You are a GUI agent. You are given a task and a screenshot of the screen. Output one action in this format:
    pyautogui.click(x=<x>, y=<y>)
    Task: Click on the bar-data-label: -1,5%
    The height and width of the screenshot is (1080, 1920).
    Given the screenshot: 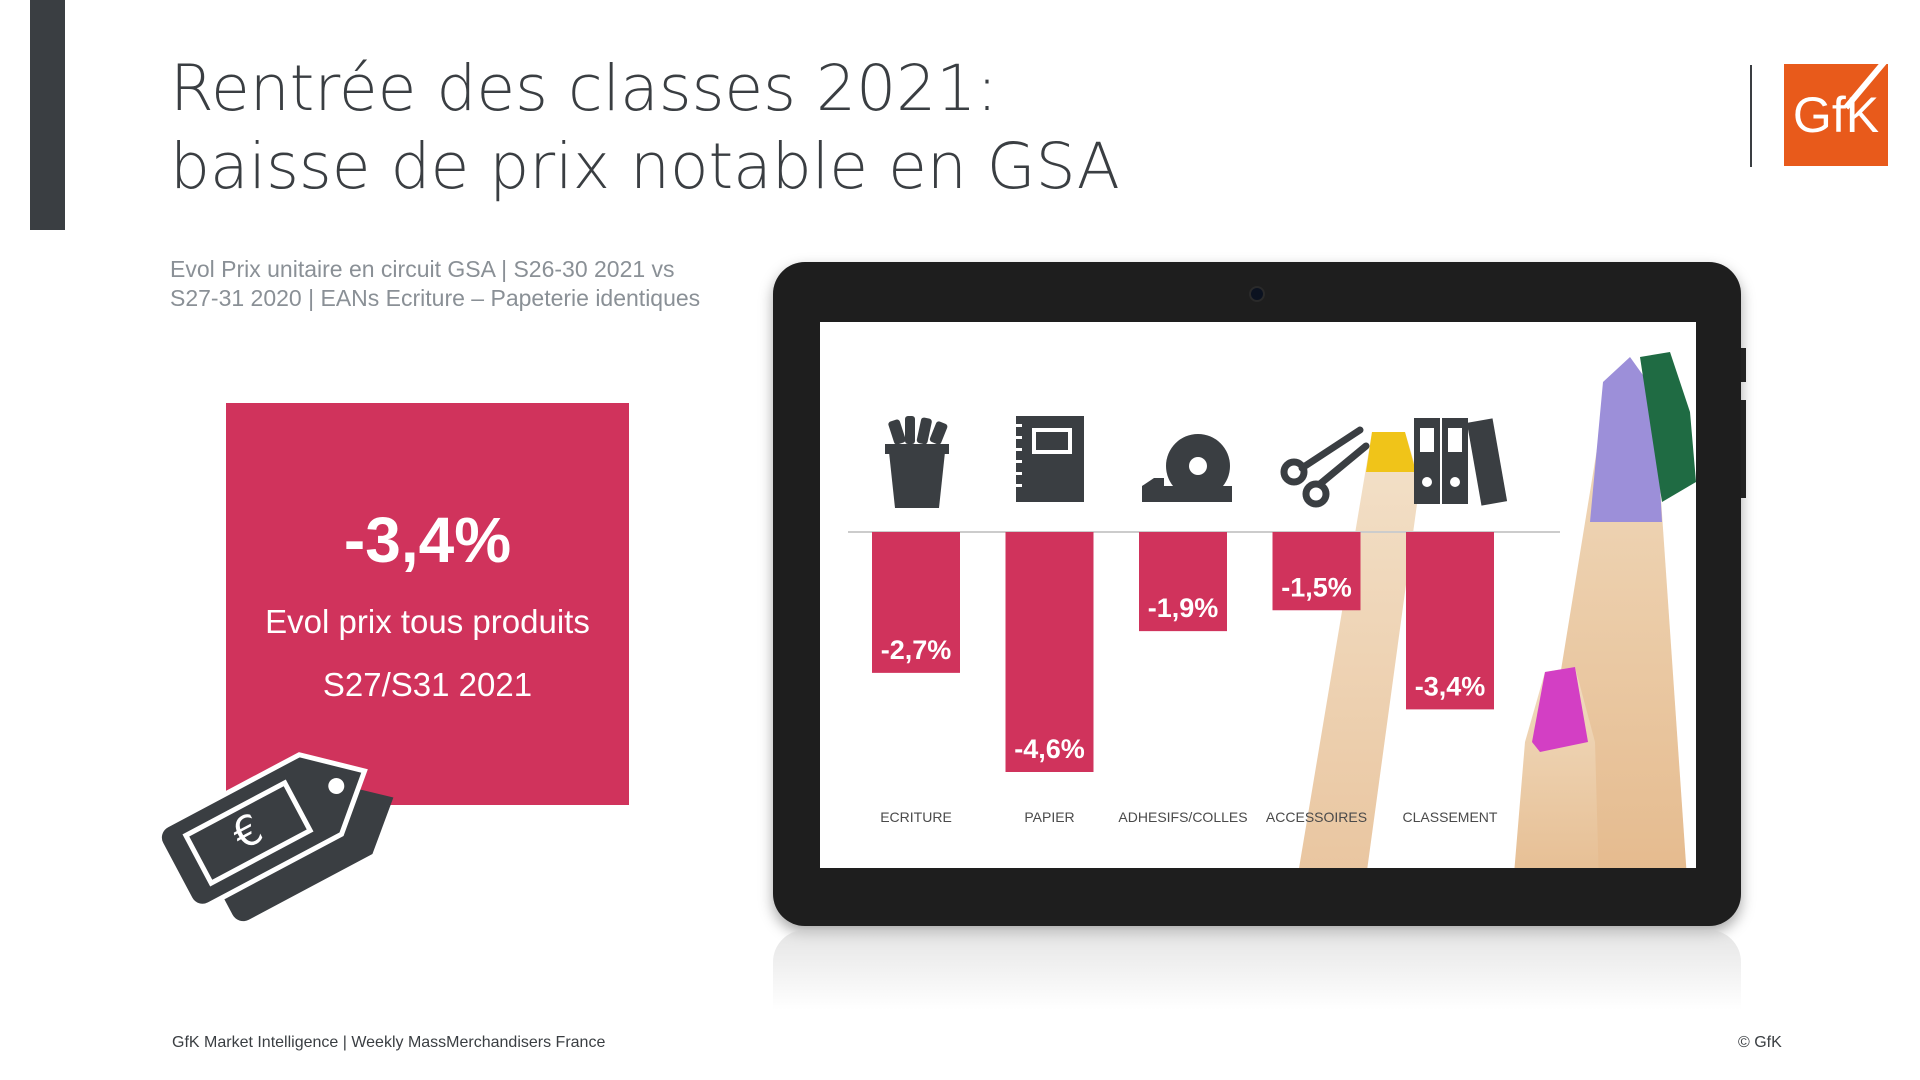 What is the action you would take?
    pyautogui.click(x=1316, y=587)
    